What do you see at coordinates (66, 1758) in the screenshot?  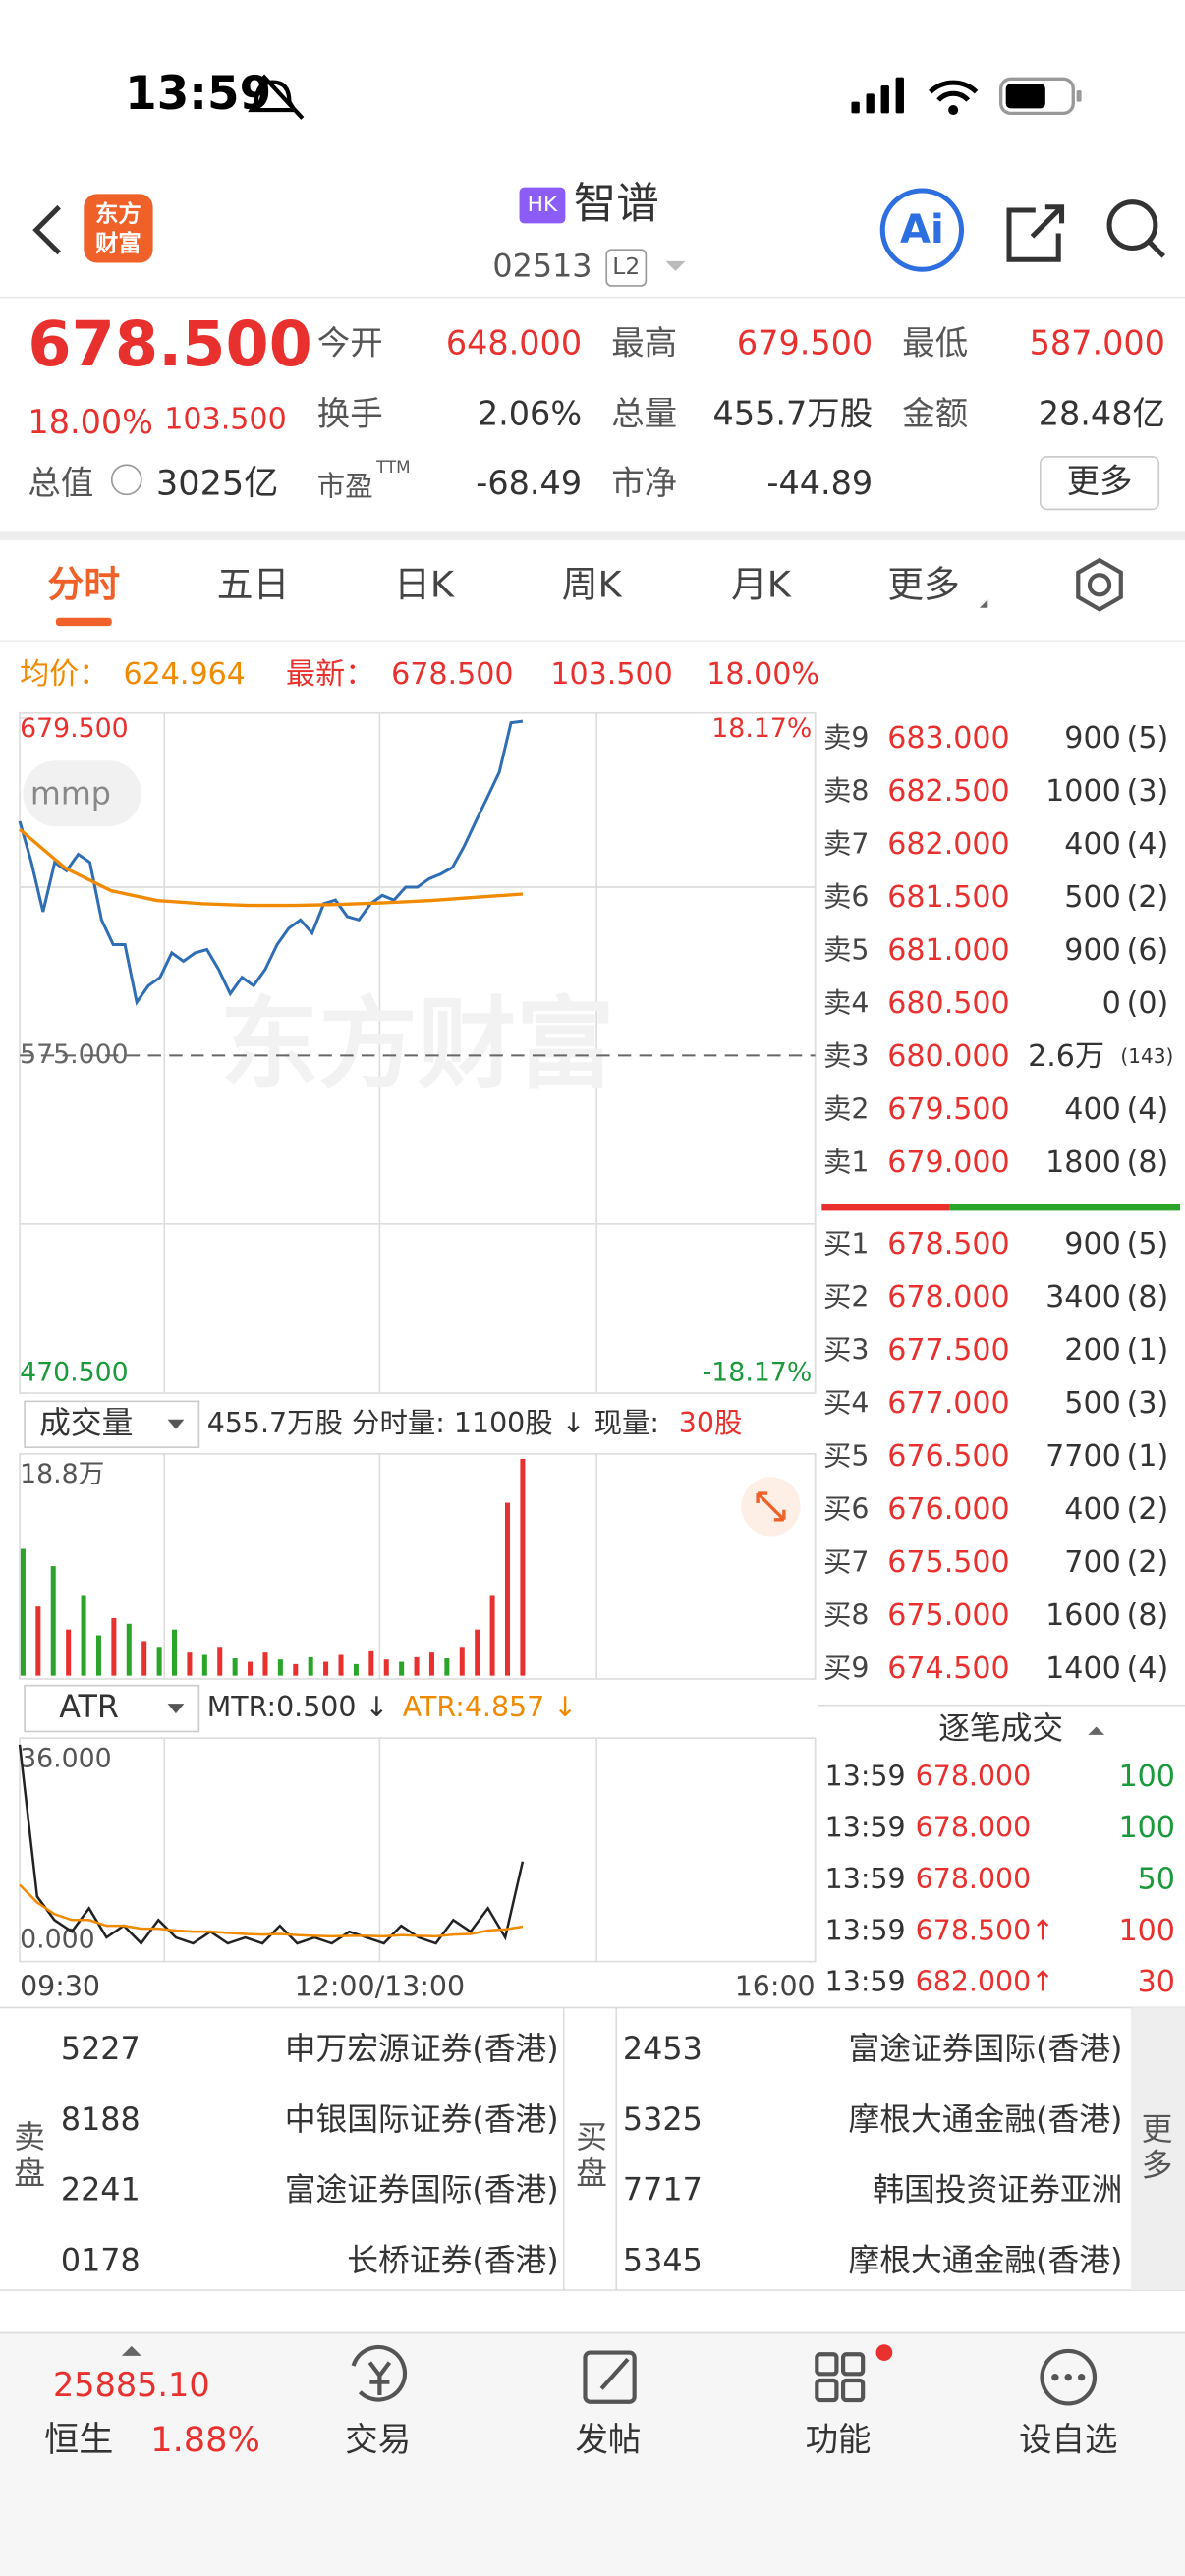 I see `y-tick-label: 36.000` at bounding box center [66, 1758].